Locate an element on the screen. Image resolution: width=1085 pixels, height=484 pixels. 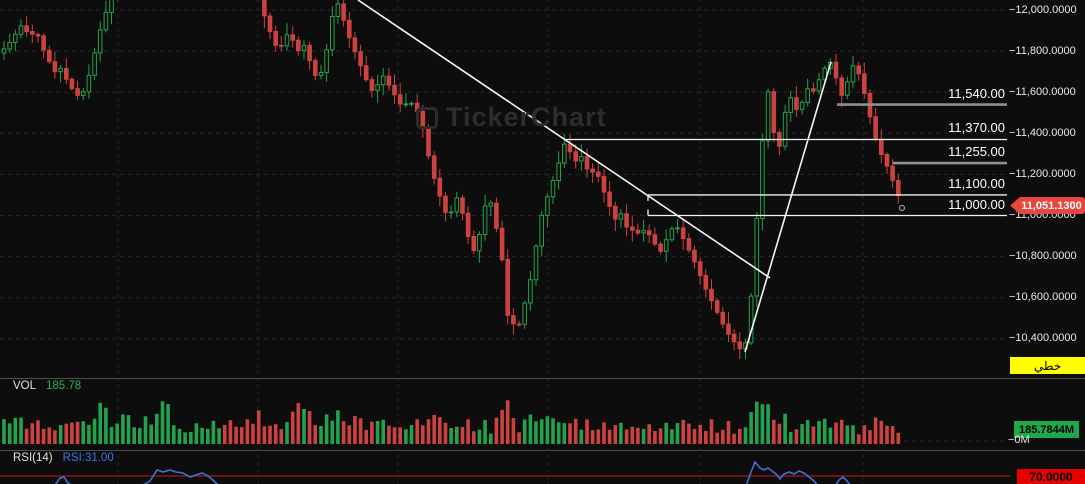
volume-axis-zero-label: −0M is located at coordinates (1019, 440).